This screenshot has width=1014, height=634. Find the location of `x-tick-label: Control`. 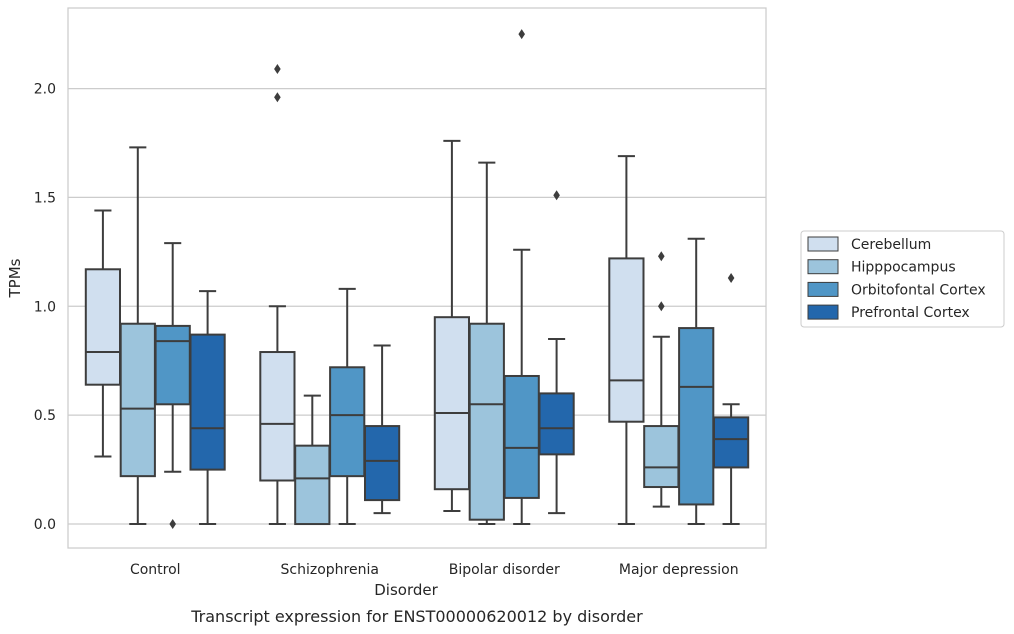

x-tick-label: Control is located at coordinates (155, 570).